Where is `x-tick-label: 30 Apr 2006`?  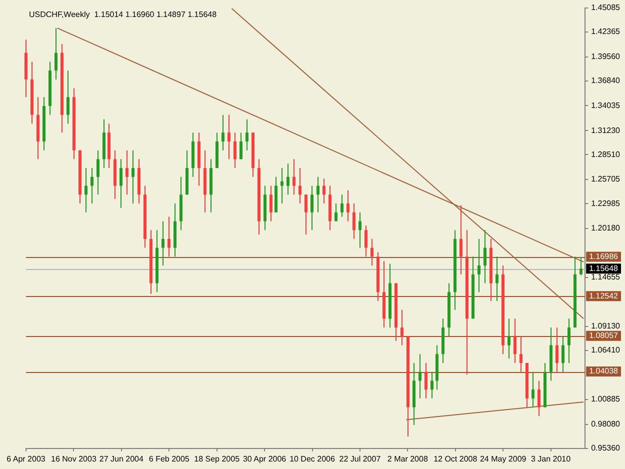
x-tick-label: 30 Apr 2006 is located at coordinates (264, 459).